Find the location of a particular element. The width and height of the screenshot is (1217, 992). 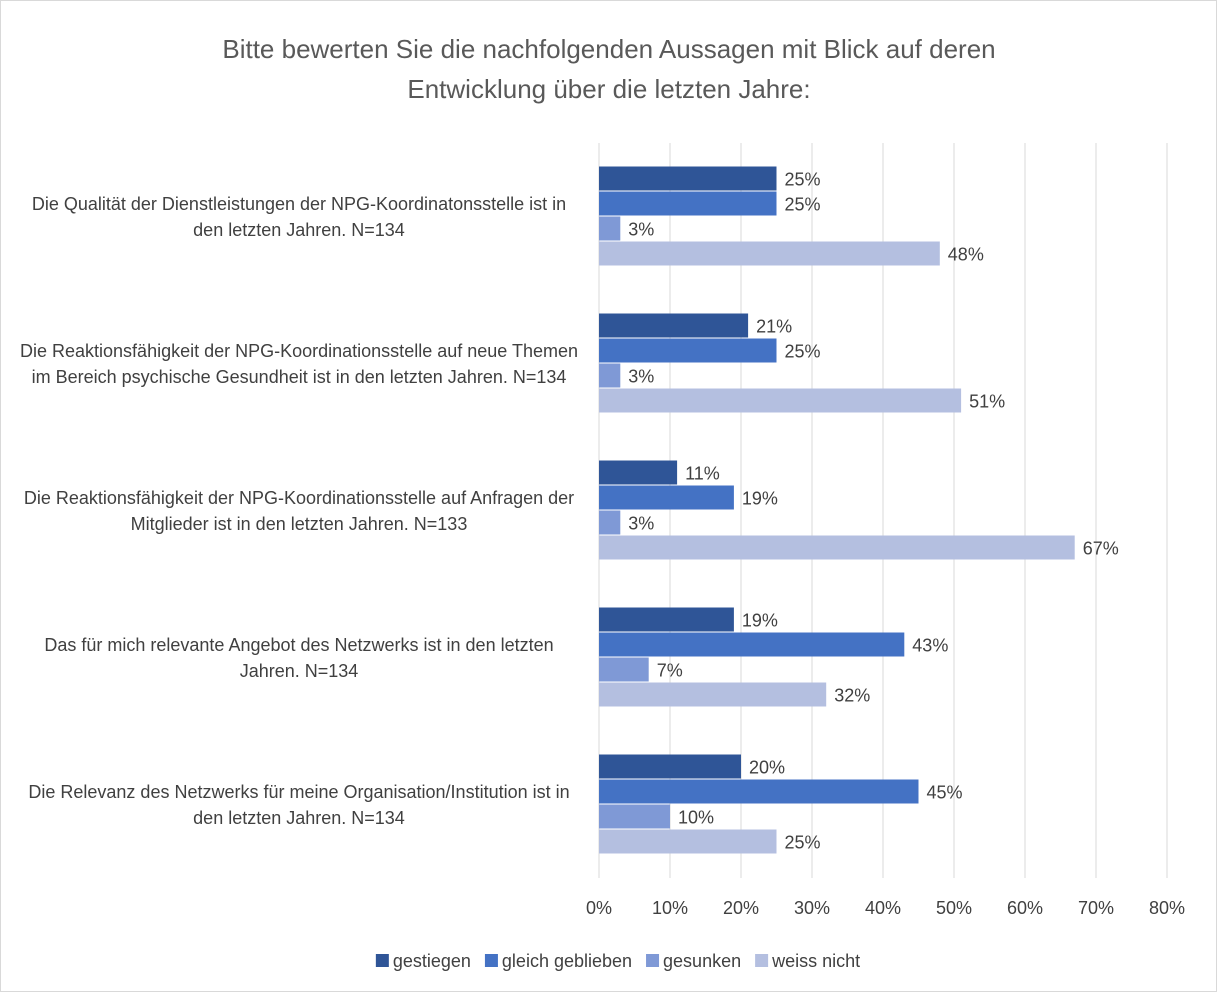

value-label: 51% is located at coordinates (987, 401).